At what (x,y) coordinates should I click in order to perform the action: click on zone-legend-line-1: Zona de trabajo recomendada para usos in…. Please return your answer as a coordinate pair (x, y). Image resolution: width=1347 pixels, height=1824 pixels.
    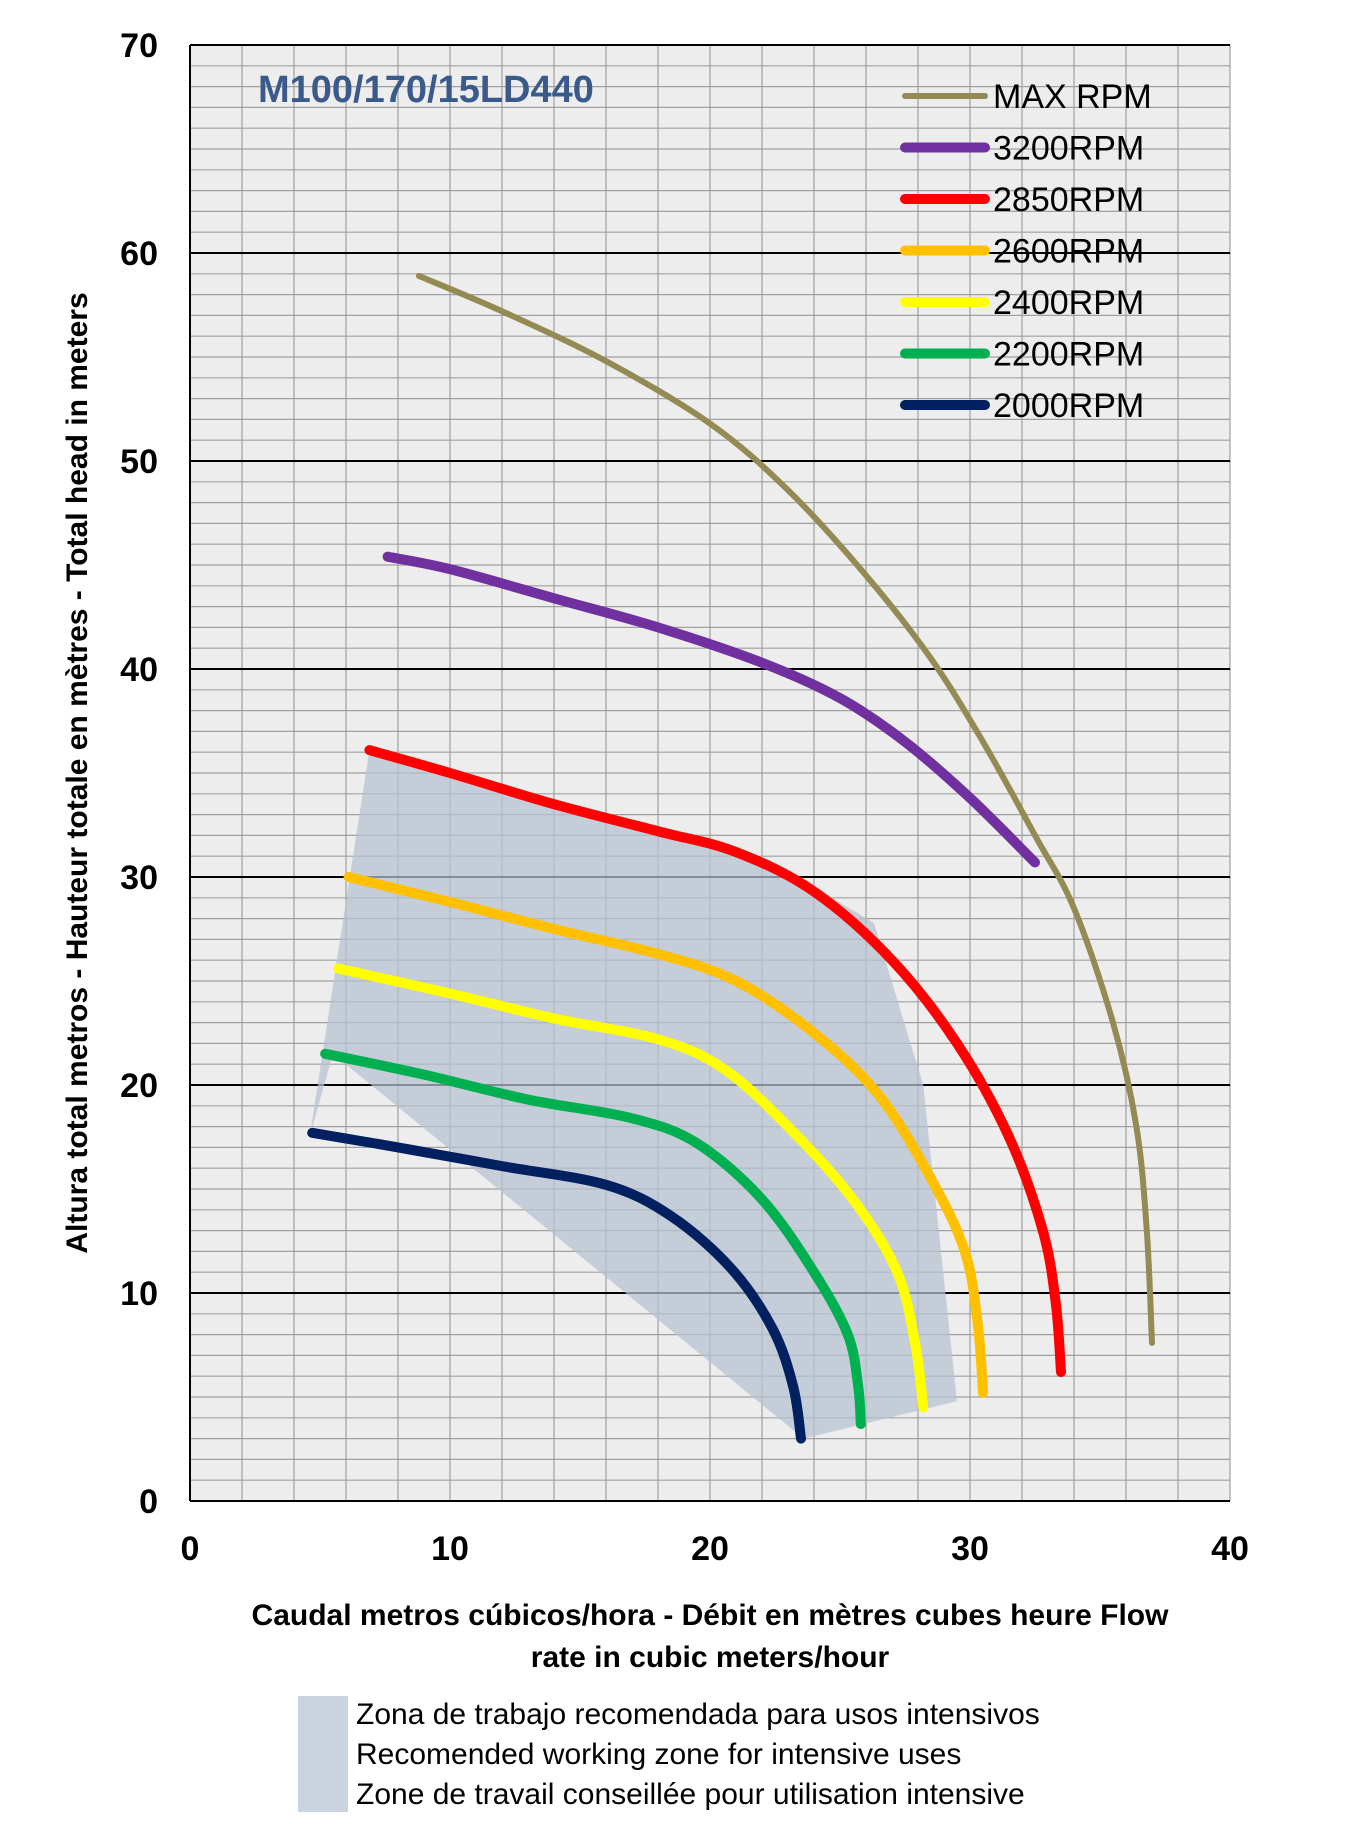
    Looking at the image, I should click on (698, 1714).